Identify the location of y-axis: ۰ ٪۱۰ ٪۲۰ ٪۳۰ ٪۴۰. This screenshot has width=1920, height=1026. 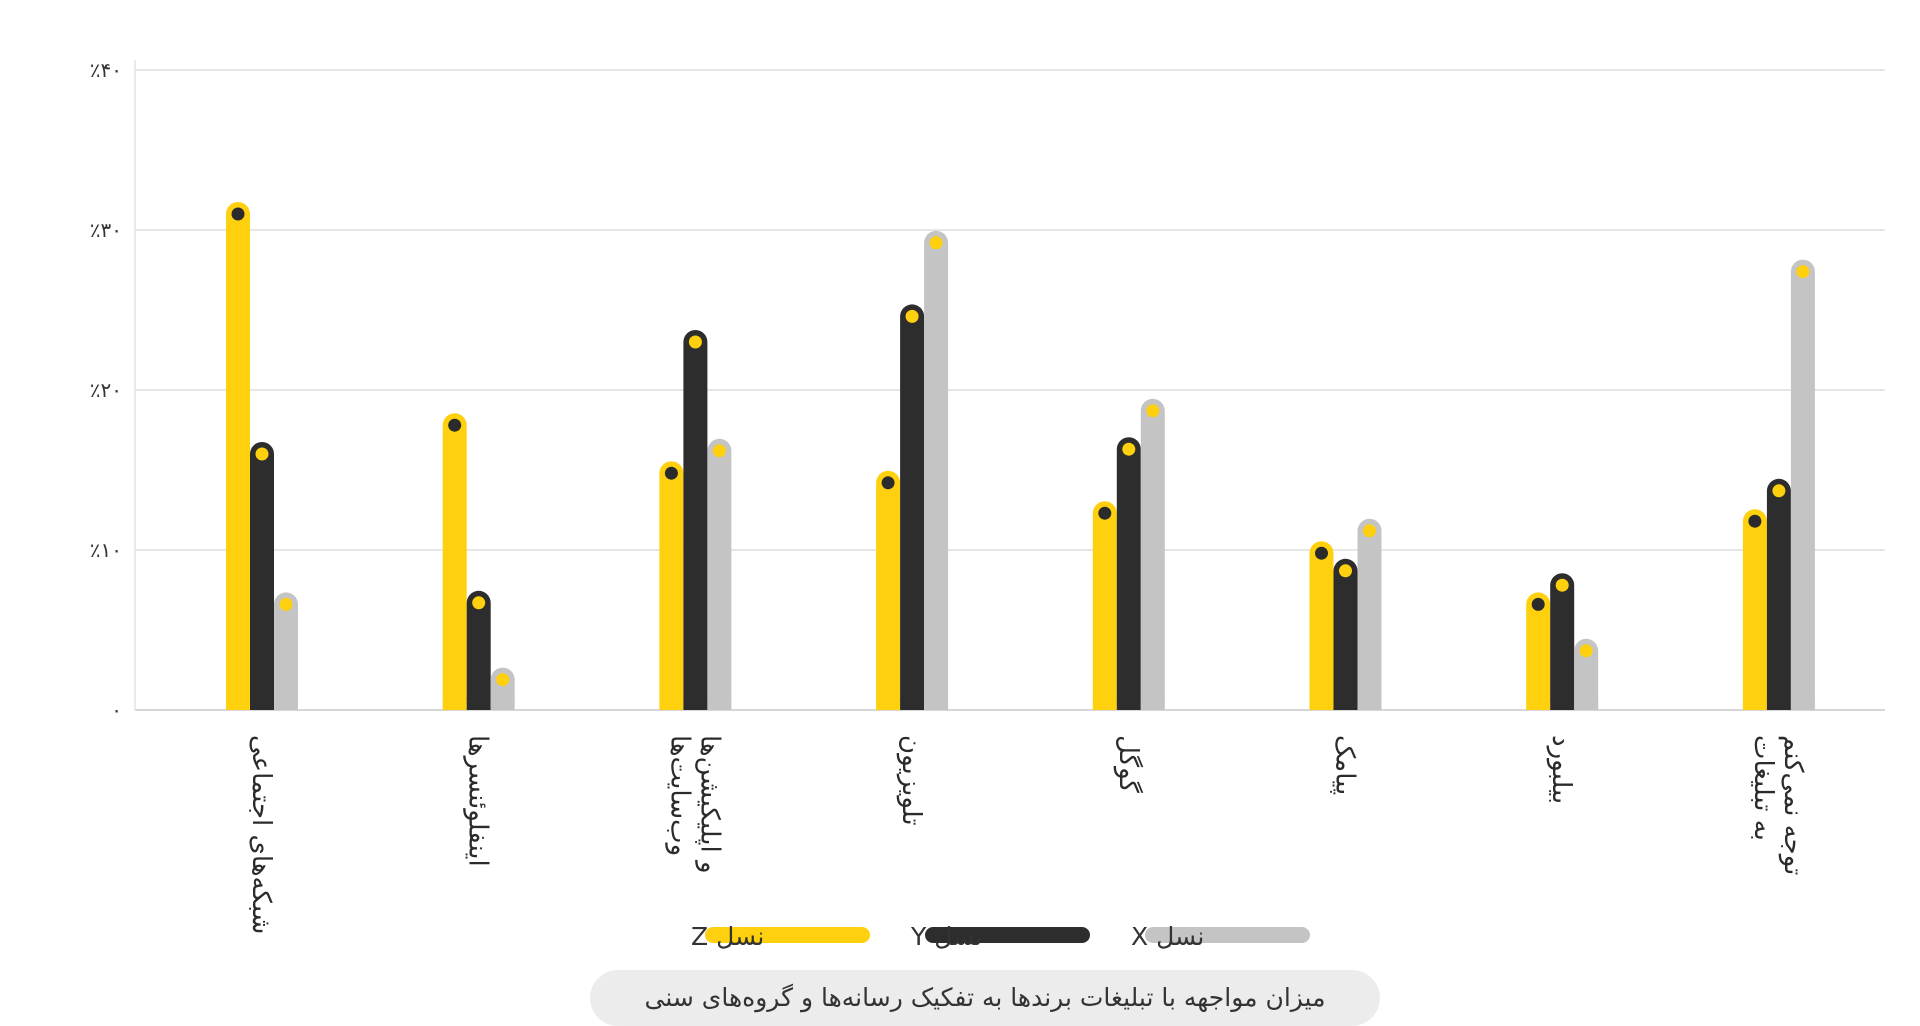
(113, 390).